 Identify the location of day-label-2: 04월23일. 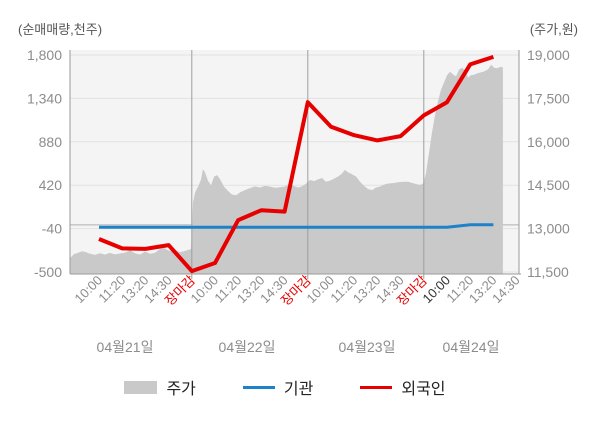
(367, 347).